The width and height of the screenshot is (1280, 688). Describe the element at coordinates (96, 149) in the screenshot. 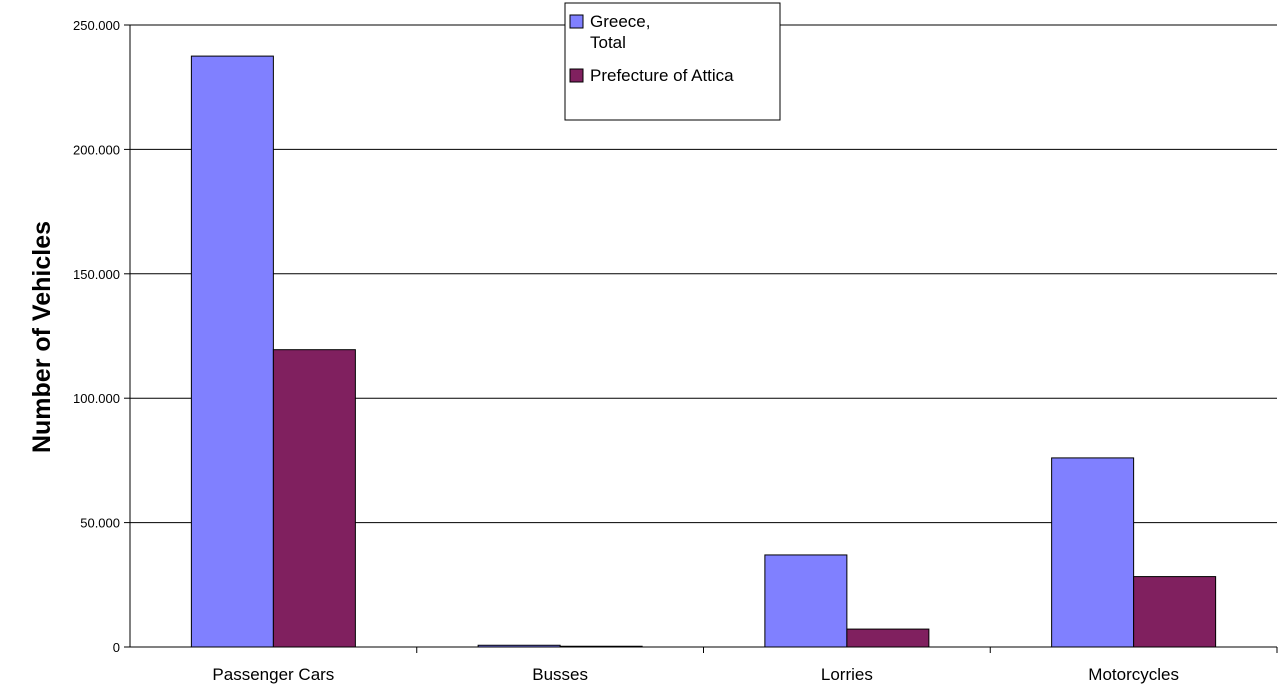

I see `y-tick-label: 200.000` at that location.